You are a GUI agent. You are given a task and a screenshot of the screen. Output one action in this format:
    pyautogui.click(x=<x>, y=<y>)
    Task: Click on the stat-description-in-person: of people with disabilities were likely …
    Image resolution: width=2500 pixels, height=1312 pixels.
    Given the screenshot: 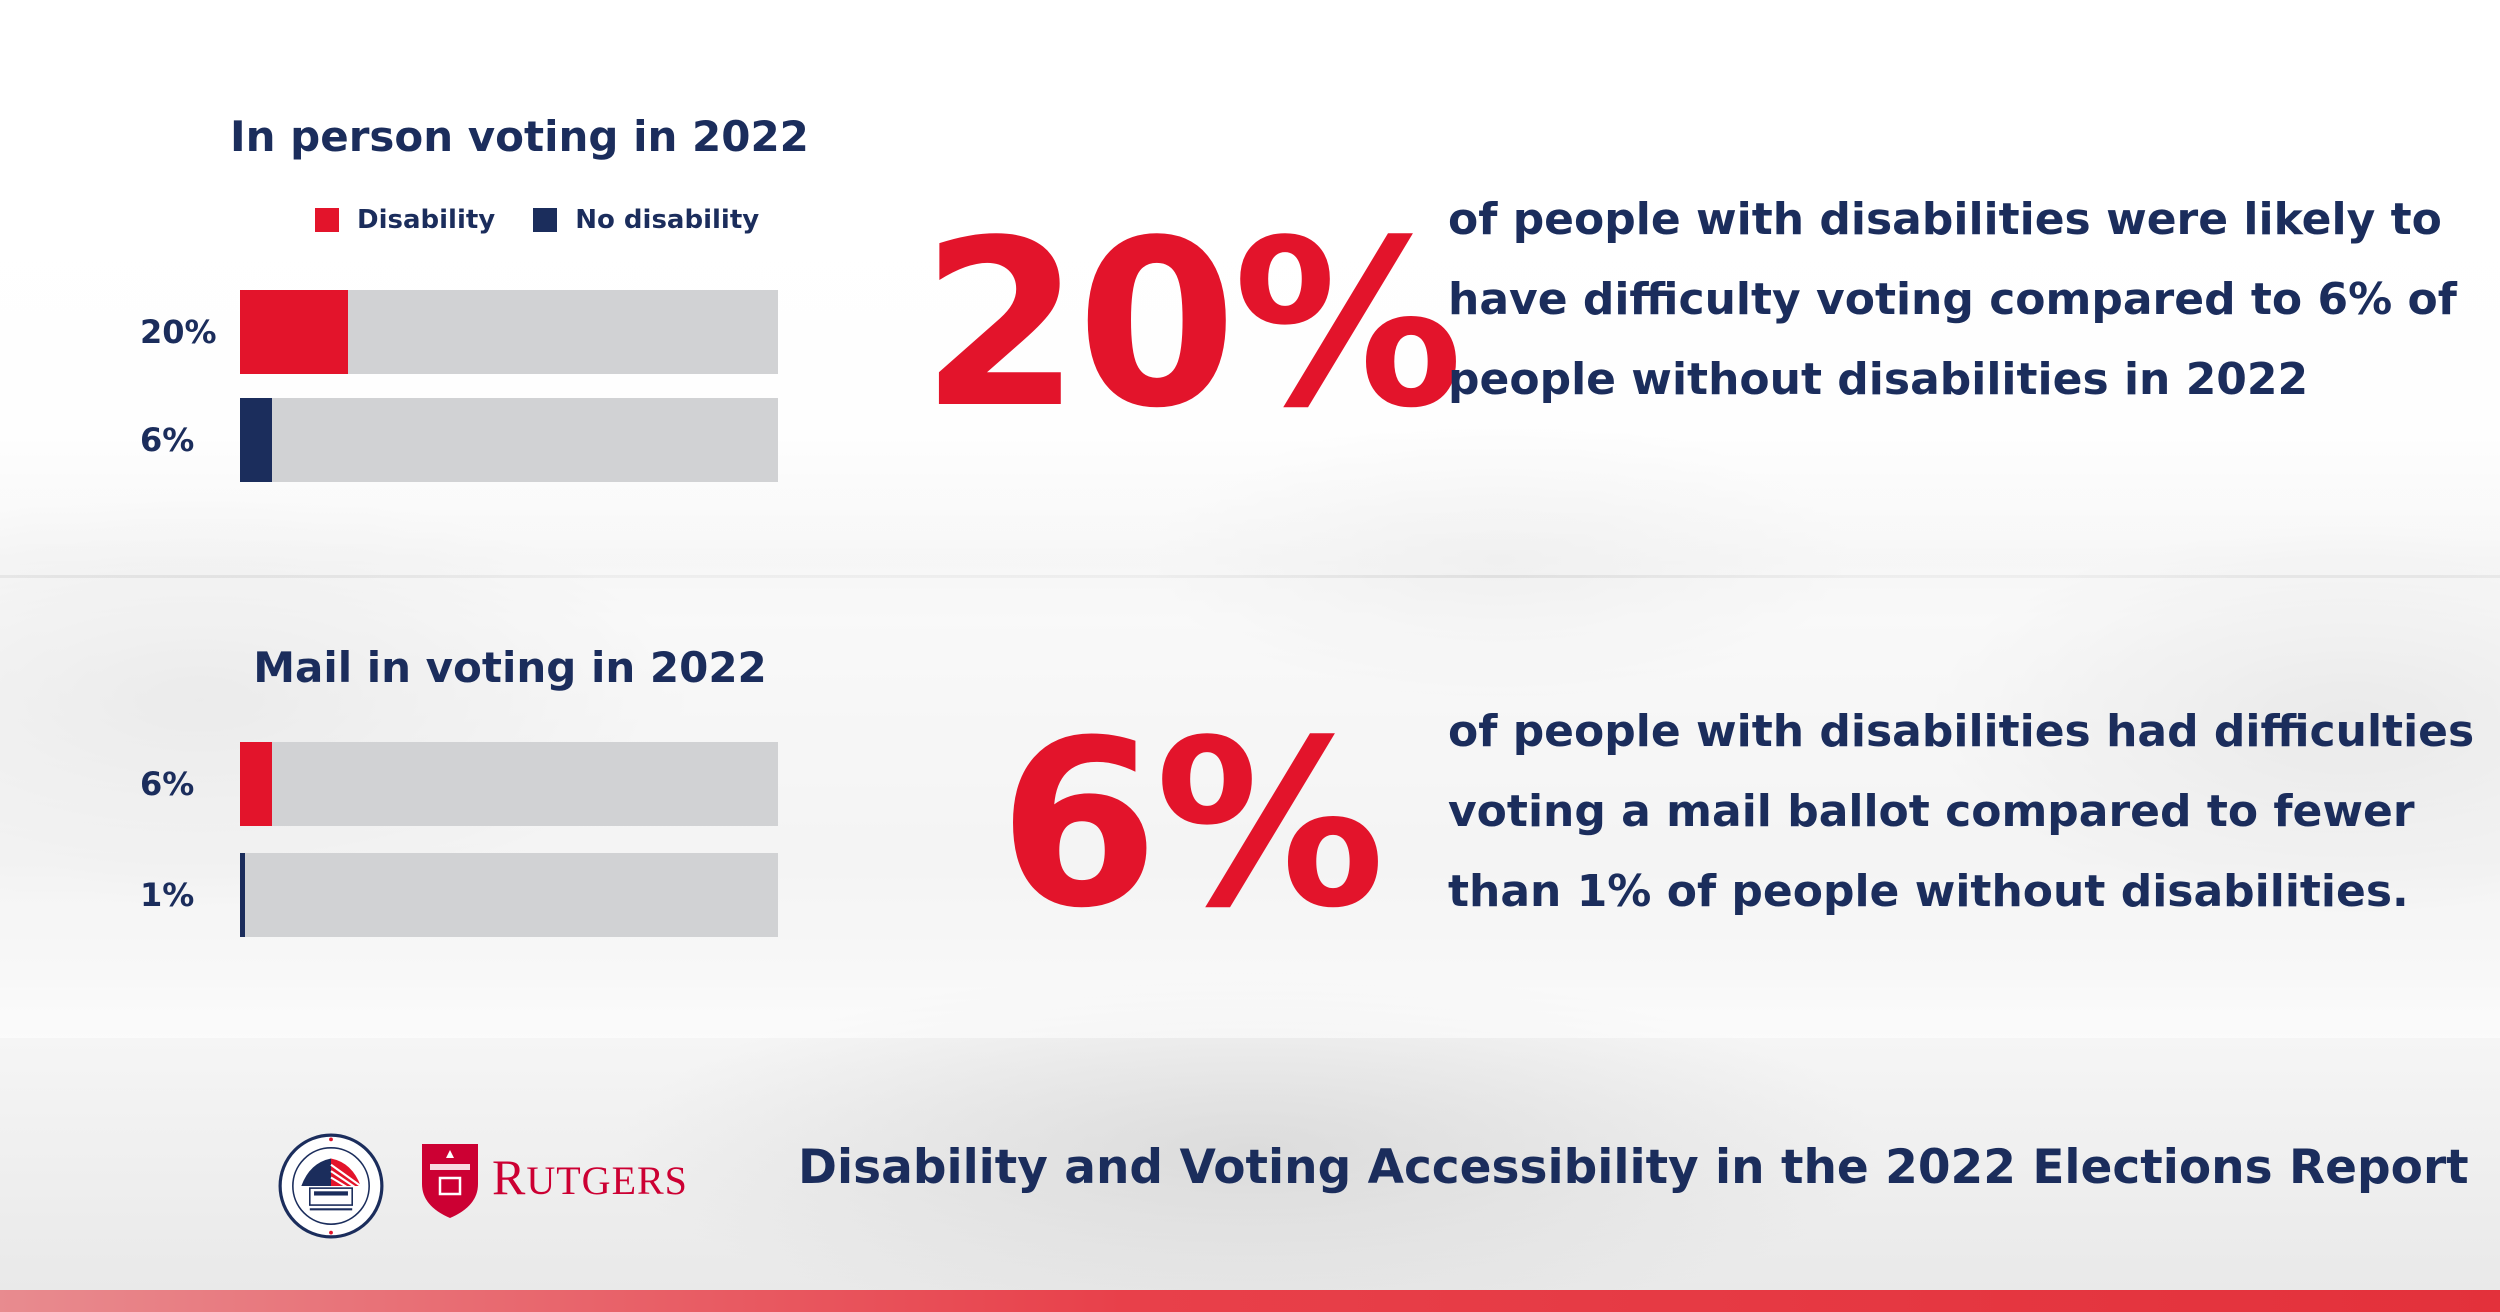 What is the action you would take?
    pyautogui.click(x=1952, y=299)
    